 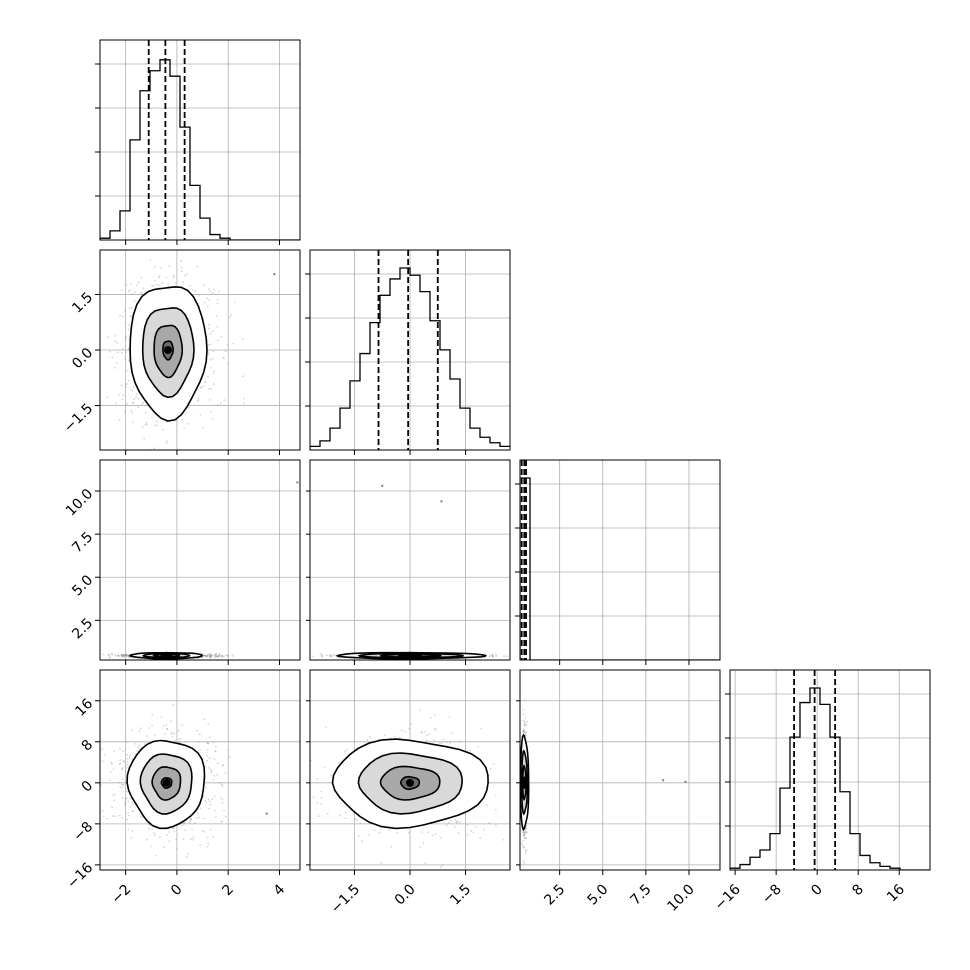 What do you see at coordinates (410, 358) in the screenshot?
I see `histogram-step` at bounding box center [410, 358].